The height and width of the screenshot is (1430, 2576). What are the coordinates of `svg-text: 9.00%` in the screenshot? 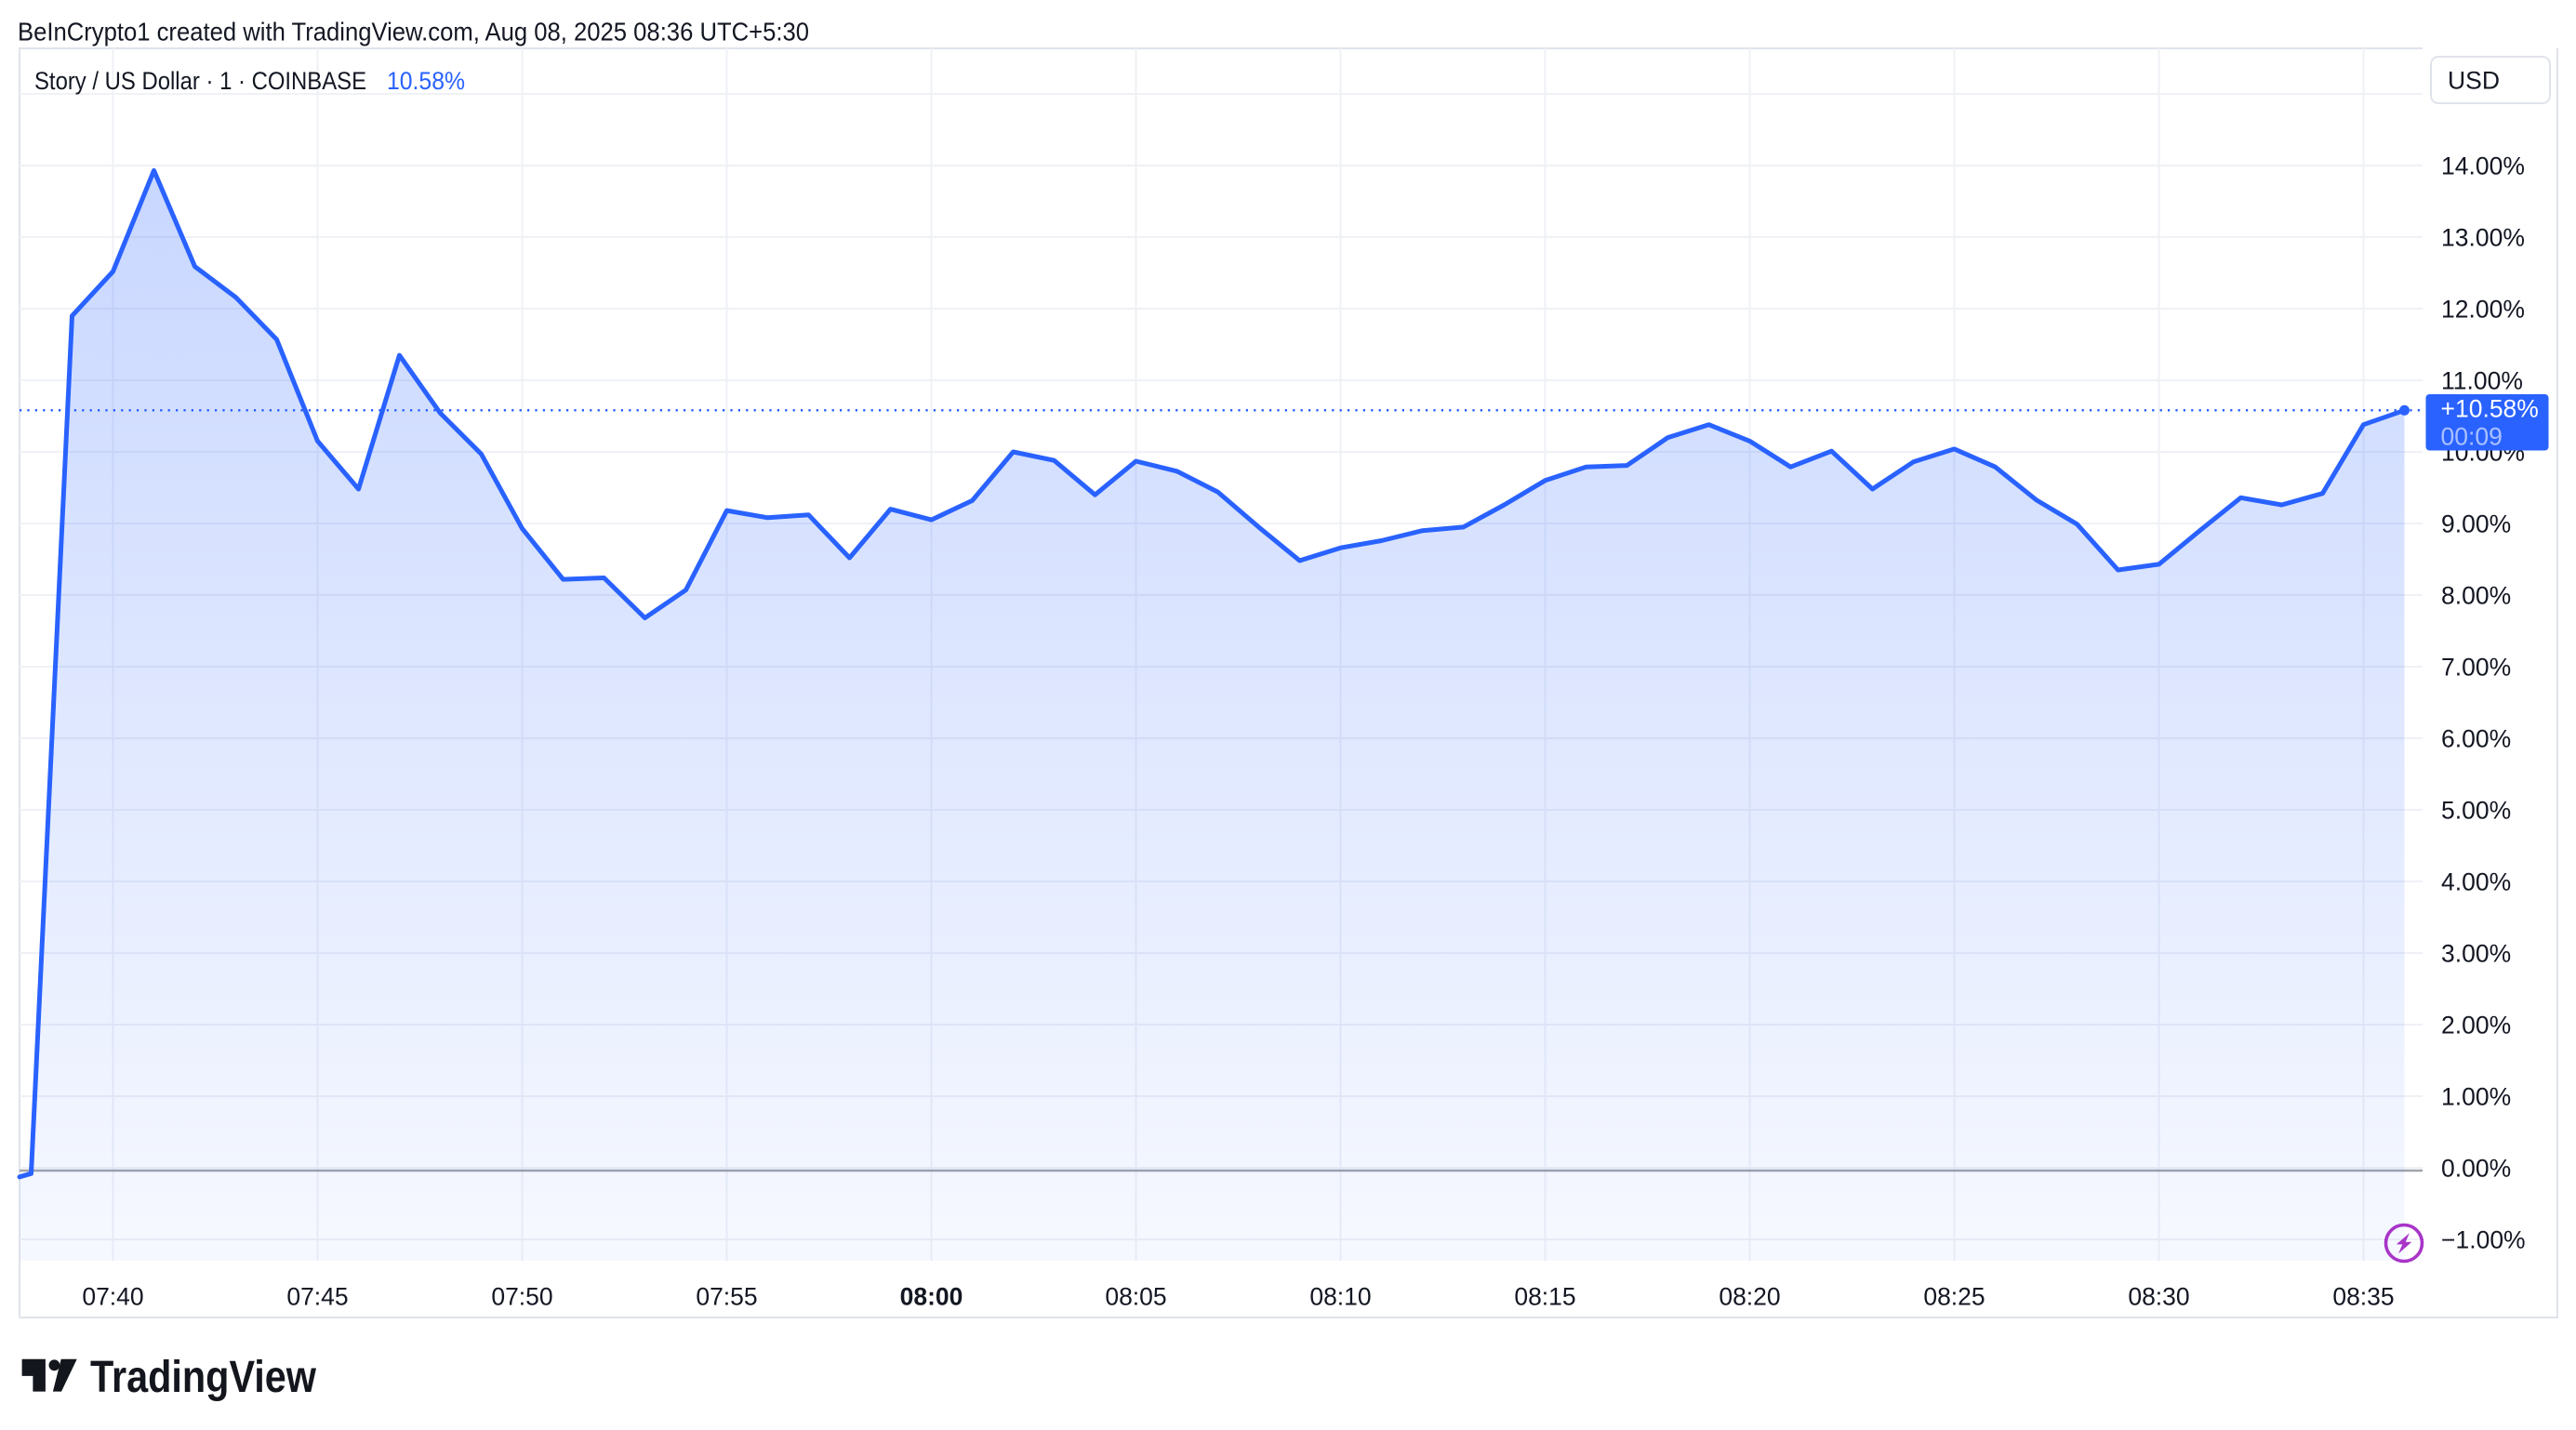 It's located at (2476, 524).